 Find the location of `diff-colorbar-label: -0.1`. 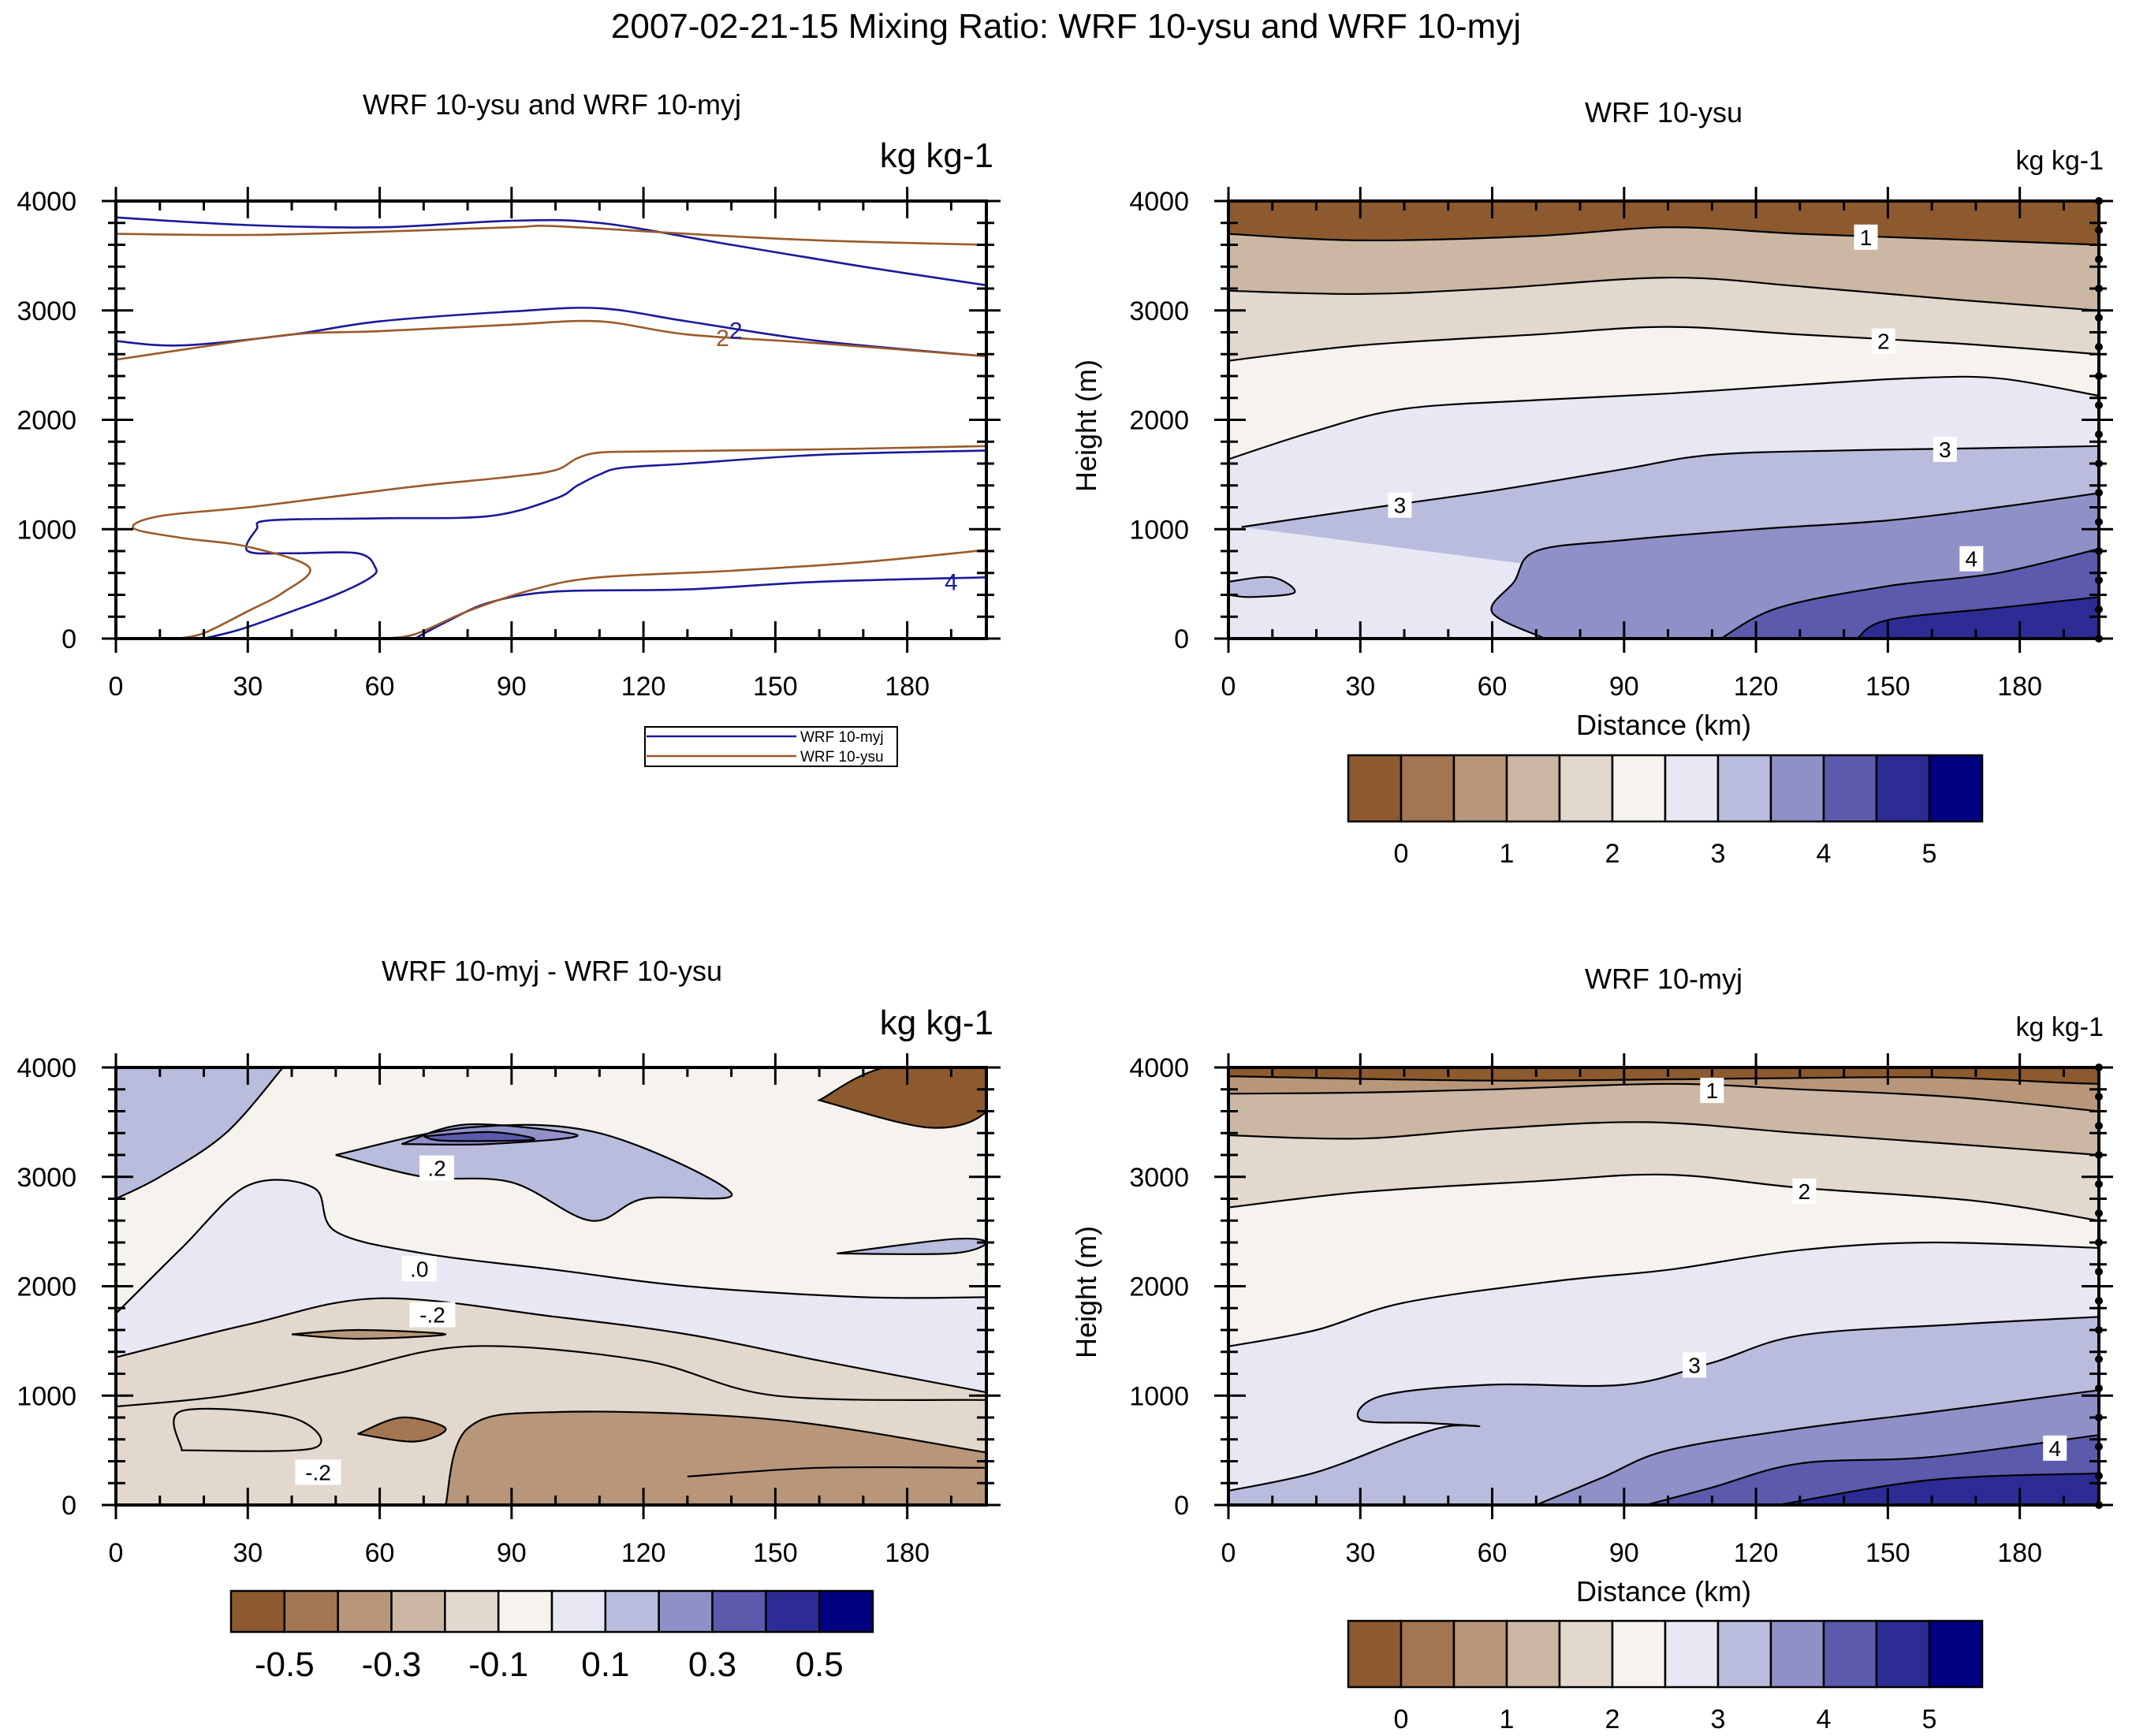

diff-colorbar-label: -0.1 is located at coordinates (498, 1664).